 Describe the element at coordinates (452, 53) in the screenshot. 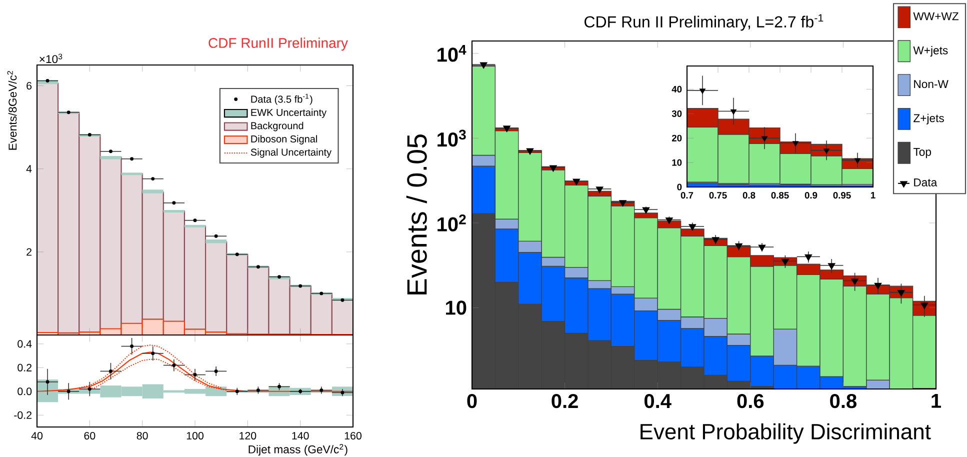

I see `y-tick-label: 10$^{4}$` at that location.